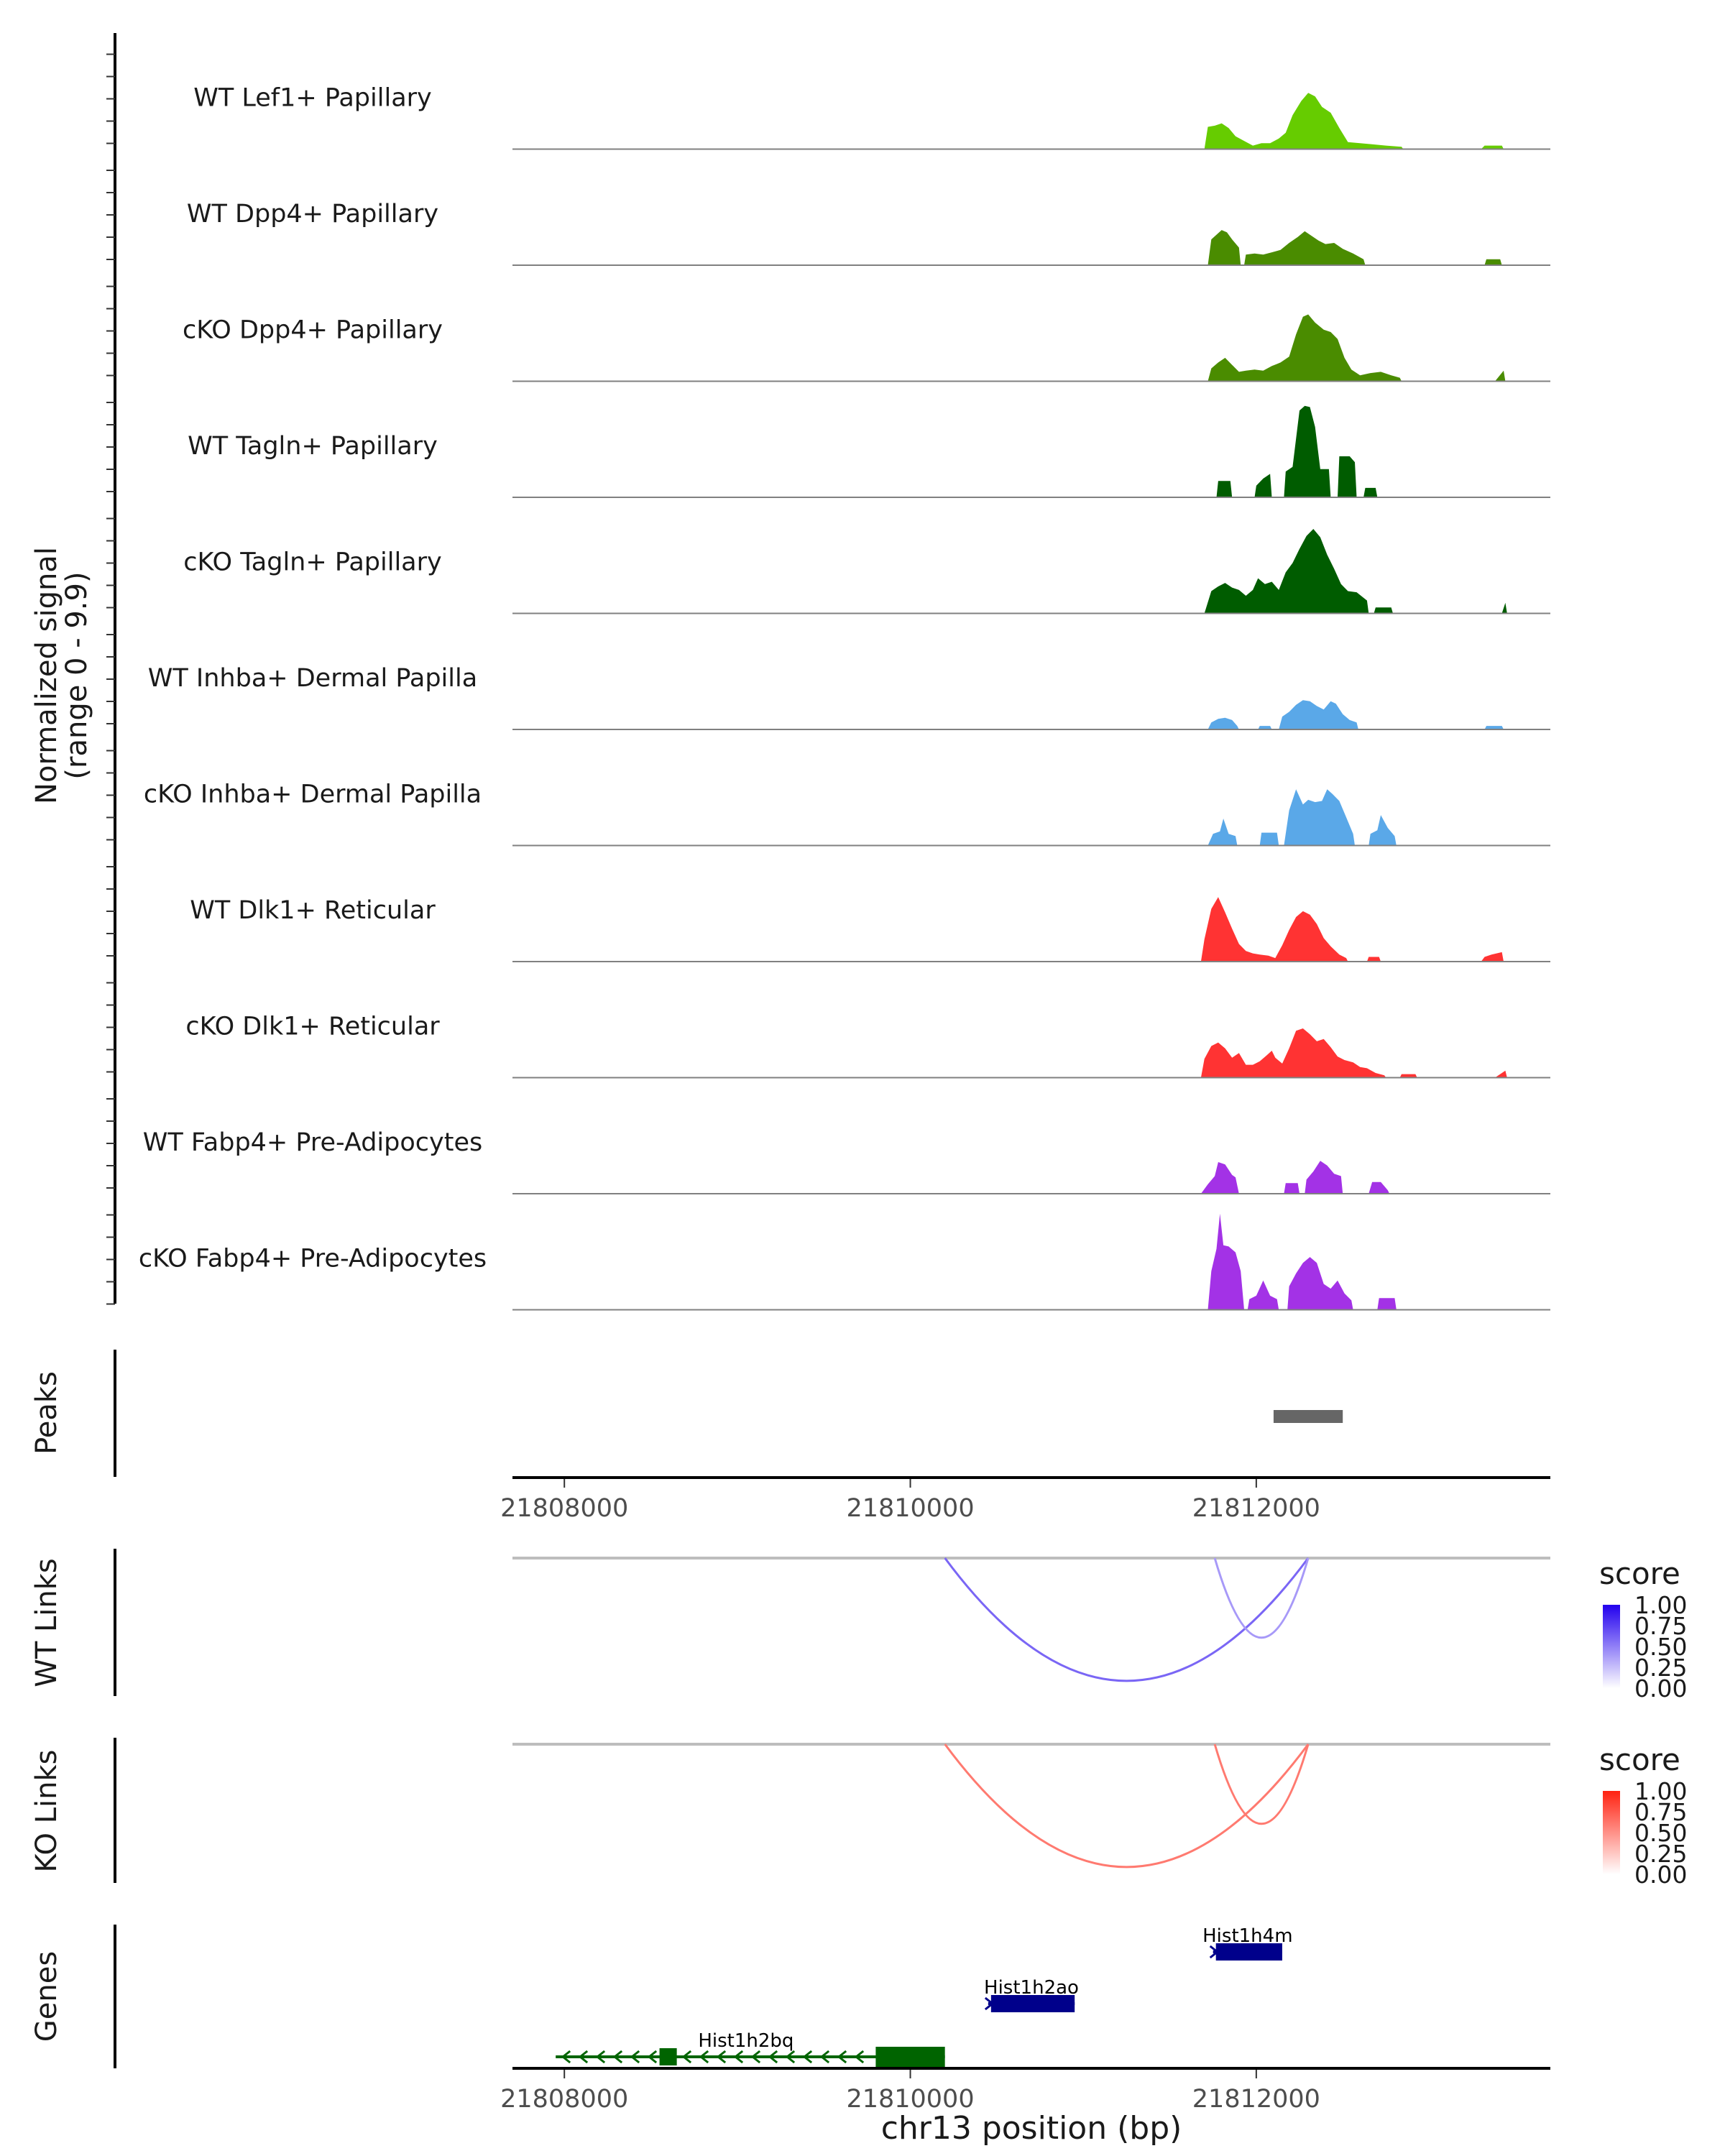 This screenshot has height=2156, width=1725. Describe the element at coordinates (313, 911) in the screenshot. I see `track-label: WT Dlk1+ Reticular` at that location.